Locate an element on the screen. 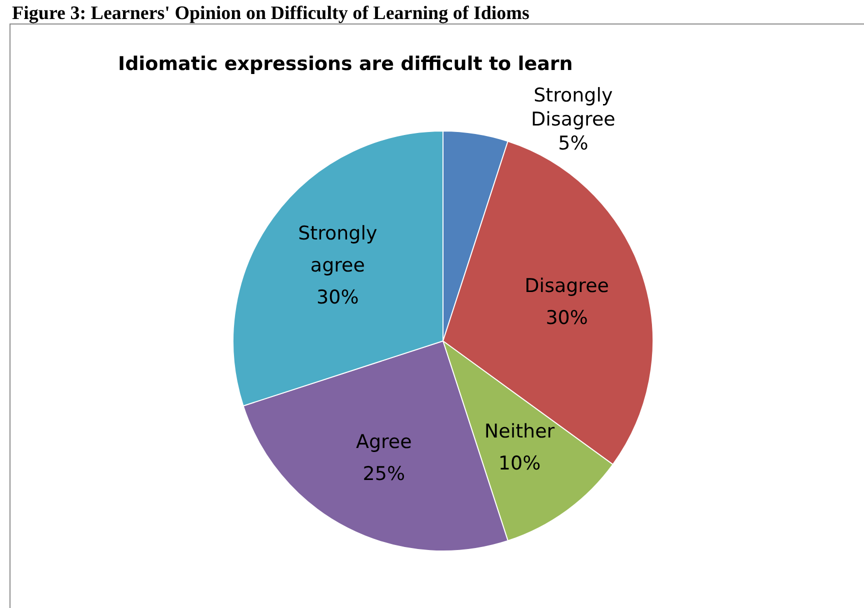 This screenshot has width=864, height=608. data-label: 25% is located at coordinates (384, 474).